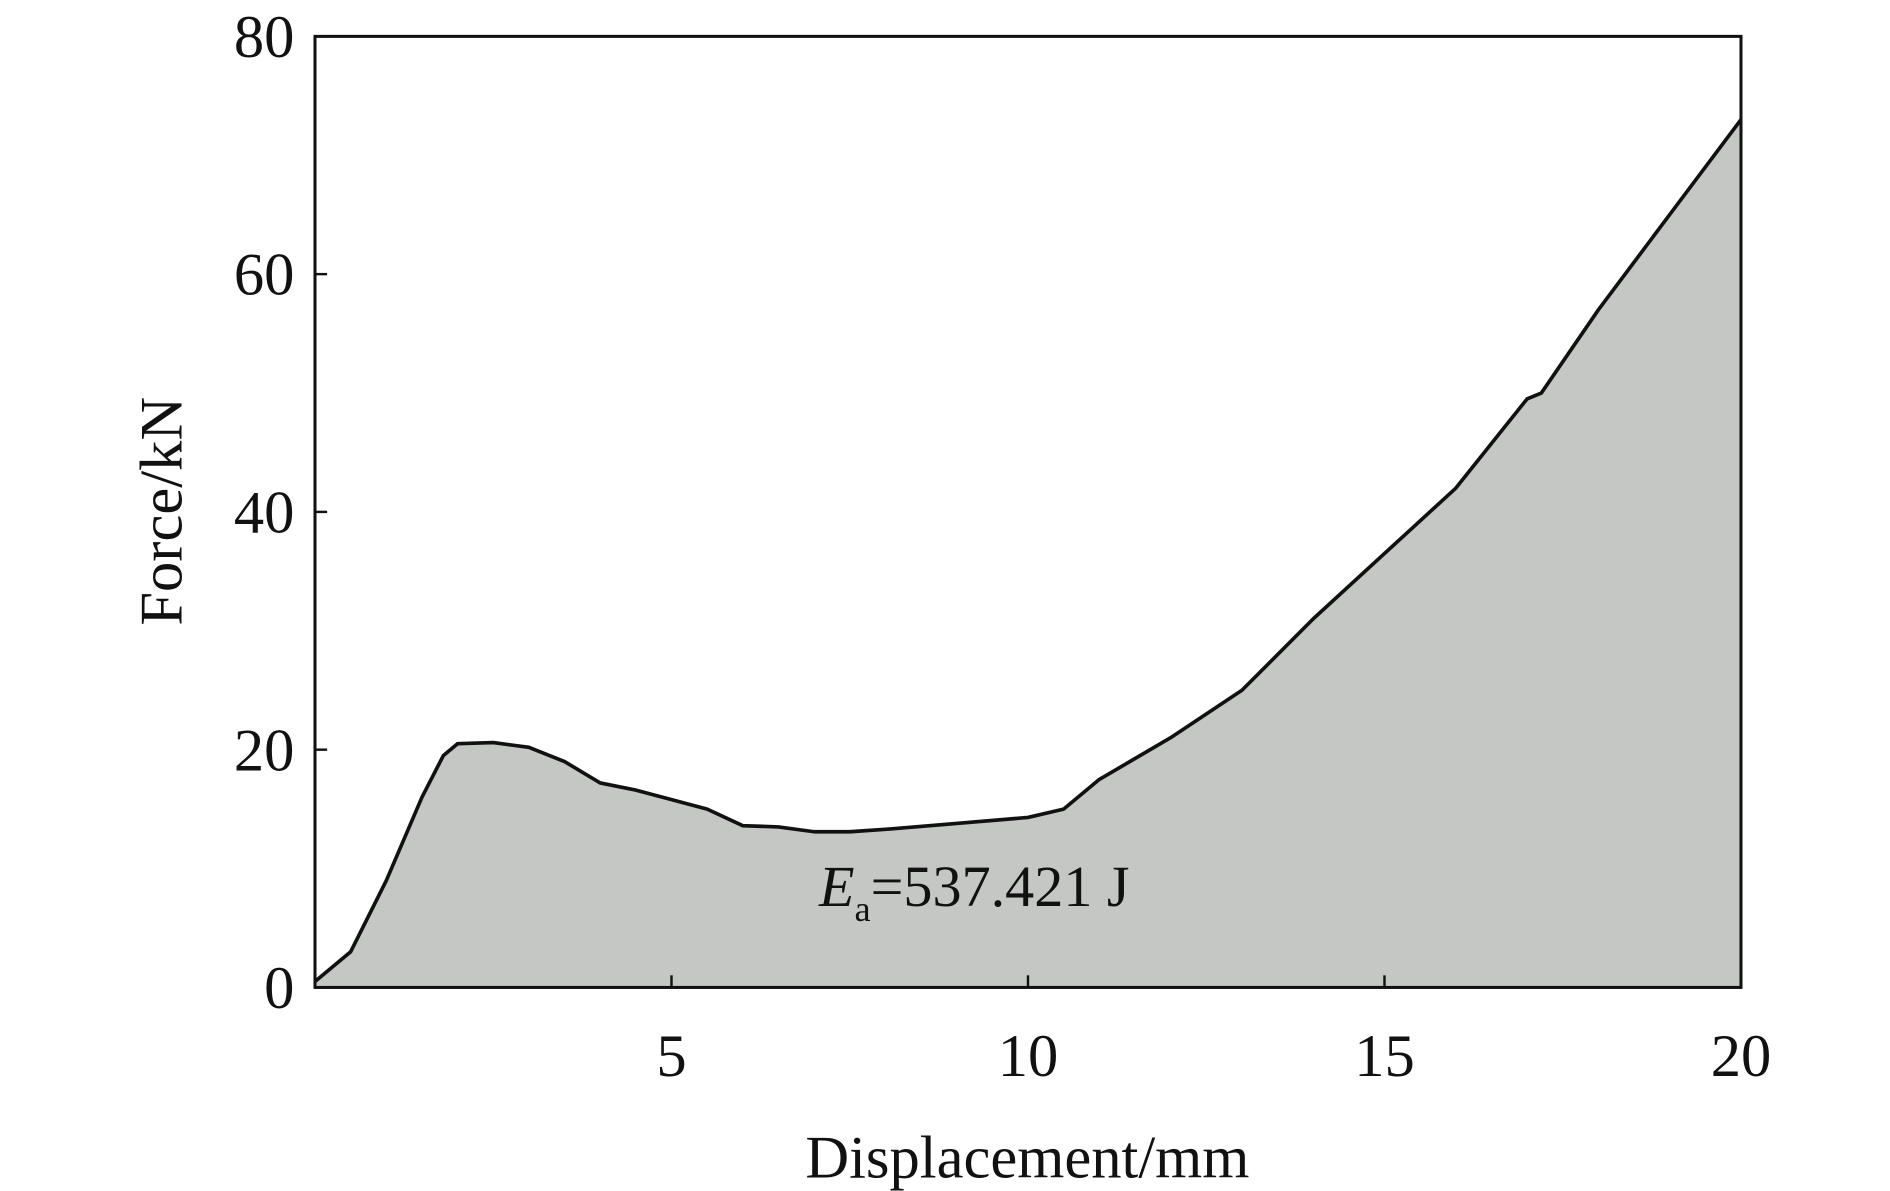 Image resolution: width=1890 pixels, height=1191 pixels. Describe the element at coordinates (162, 511) in the screenshot. I see `y-axis-label: Force/kN` at that location.